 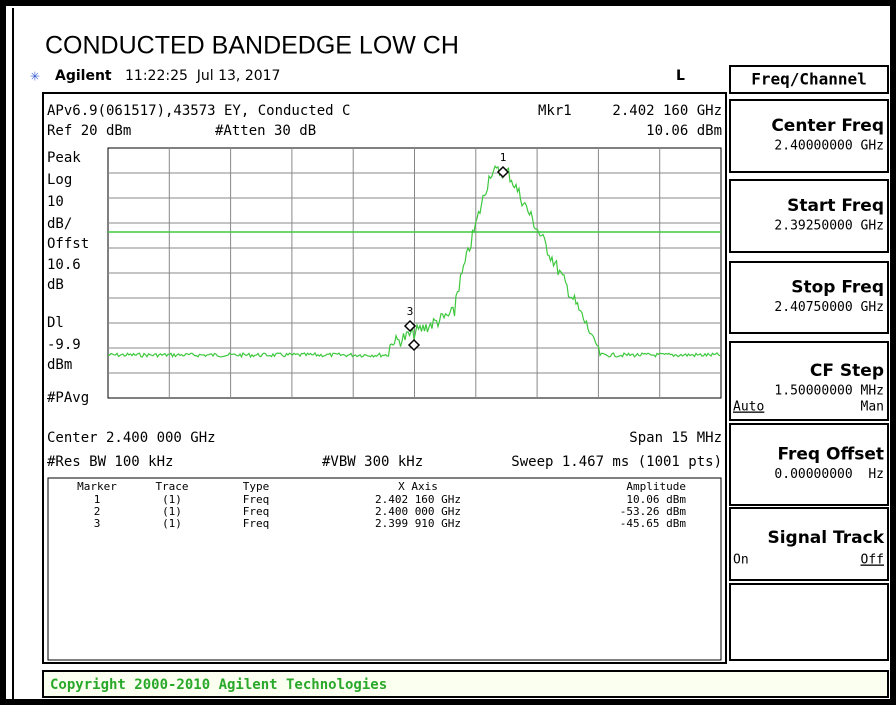 I want to click on table-cell: 2, so click(x=97, y=511).